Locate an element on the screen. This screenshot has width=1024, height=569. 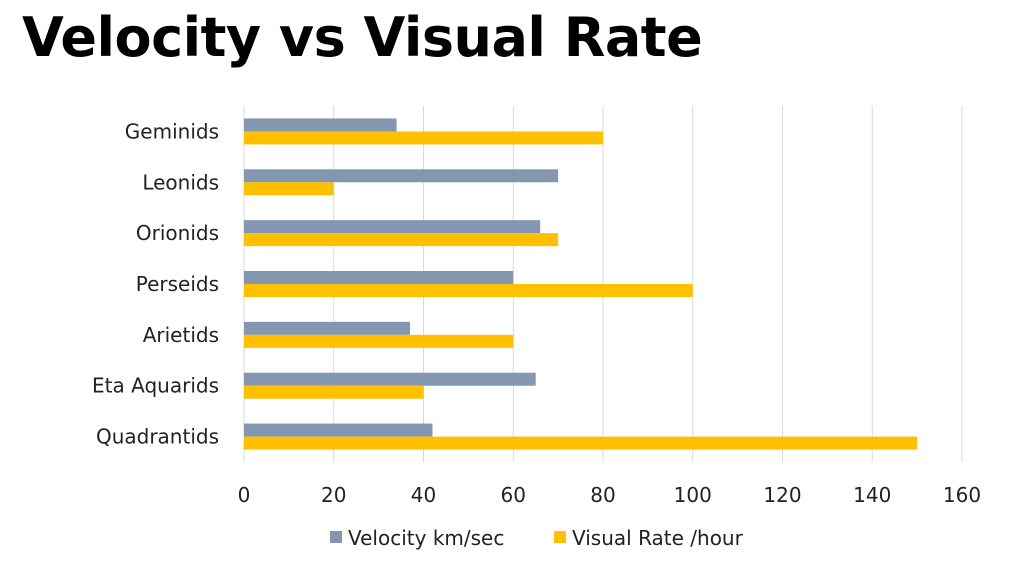
x-tick-label: 160 is located at coordinates (962, 495).